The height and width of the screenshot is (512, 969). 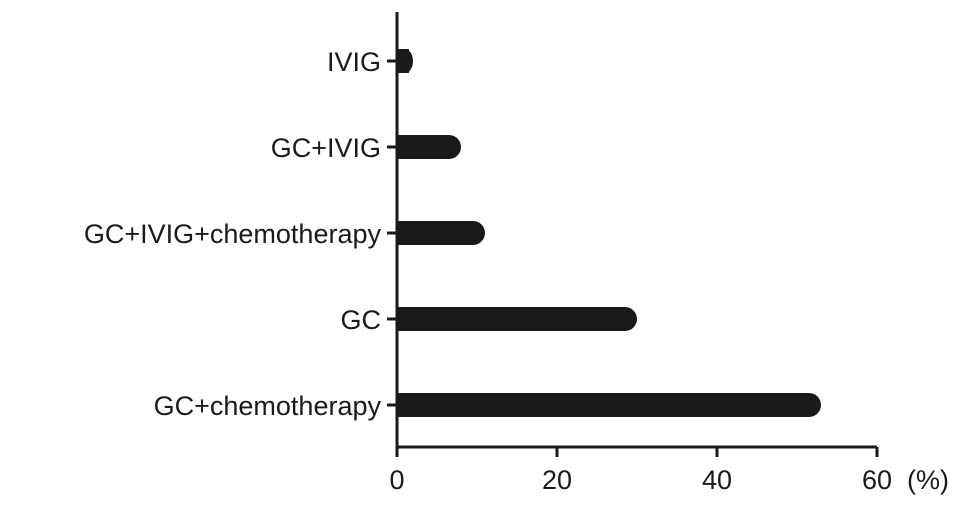 What do you see at coordinates (354, 62) in the screenshot?
I see `category-label: IVIG` at bounding box center [354, 62].